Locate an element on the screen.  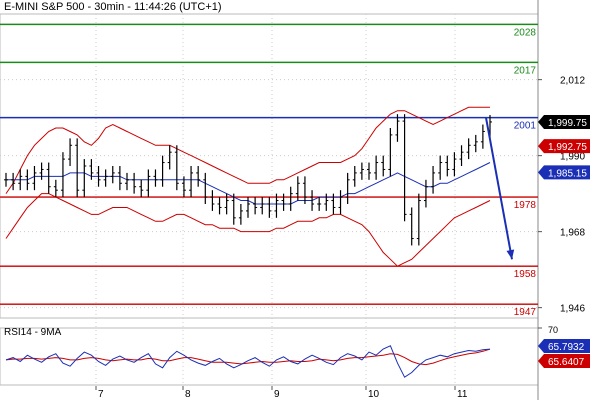
rsi-price-tag-label: 65.7932 is located at coordinates (566, 347).